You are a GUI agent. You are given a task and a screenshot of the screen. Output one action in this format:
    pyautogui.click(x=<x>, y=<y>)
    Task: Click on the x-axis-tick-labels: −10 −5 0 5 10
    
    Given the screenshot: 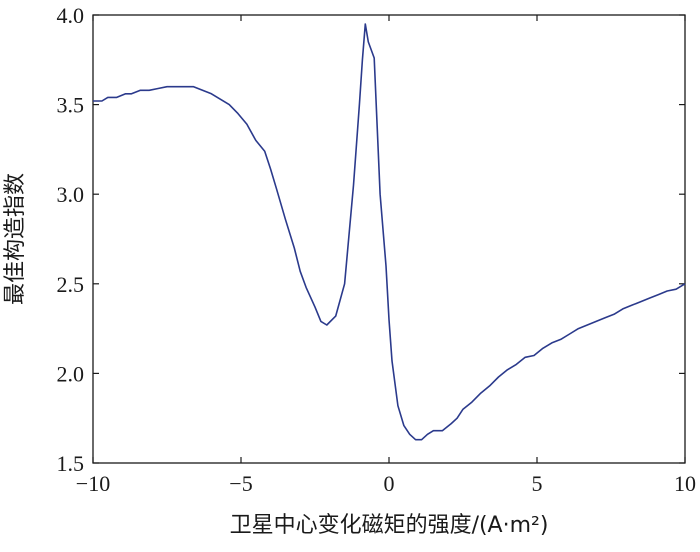 What is the action you would take?
    pyautogui.click(x=386, y=483)
    